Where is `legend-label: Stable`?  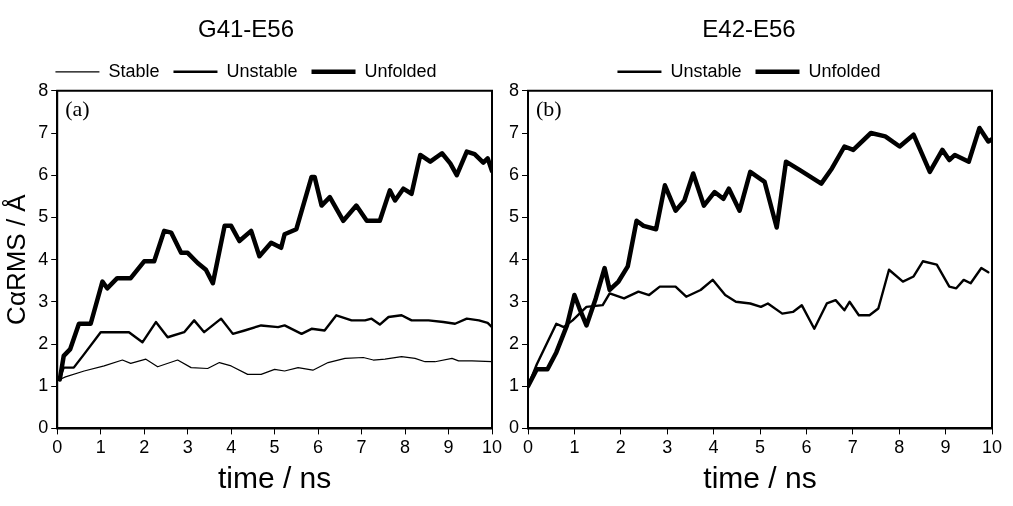 legend-label: Stable is located at coordinates (134, 70).